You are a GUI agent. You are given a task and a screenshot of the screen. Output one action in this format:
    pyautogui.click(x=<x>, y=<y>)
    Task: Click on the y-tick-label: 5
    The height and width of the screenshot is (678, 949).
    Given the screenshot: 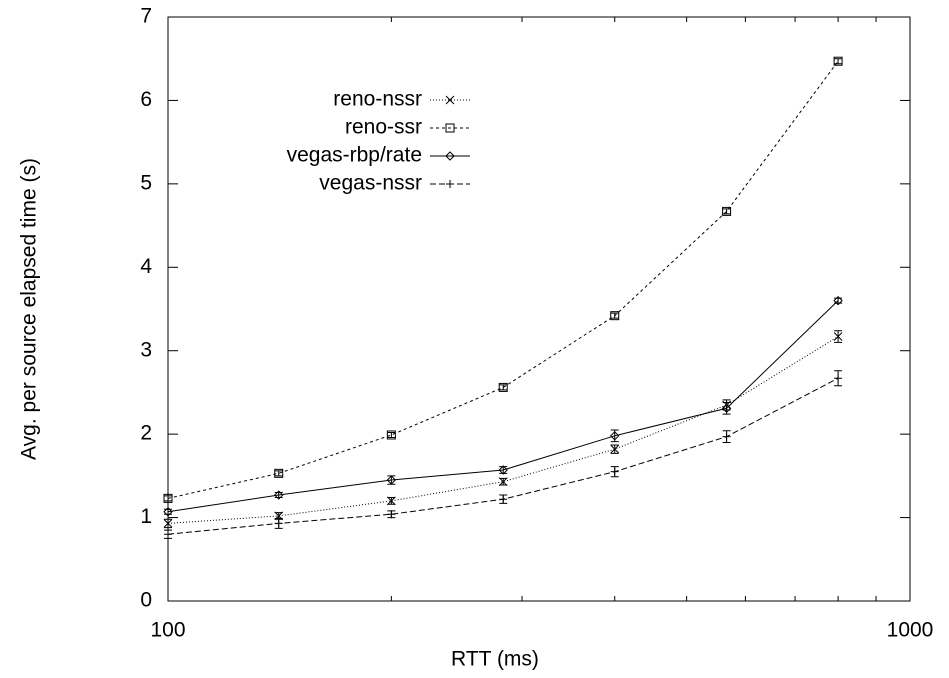 What is the action you would take?
    pyautogui.click(x=146, y=182)
    